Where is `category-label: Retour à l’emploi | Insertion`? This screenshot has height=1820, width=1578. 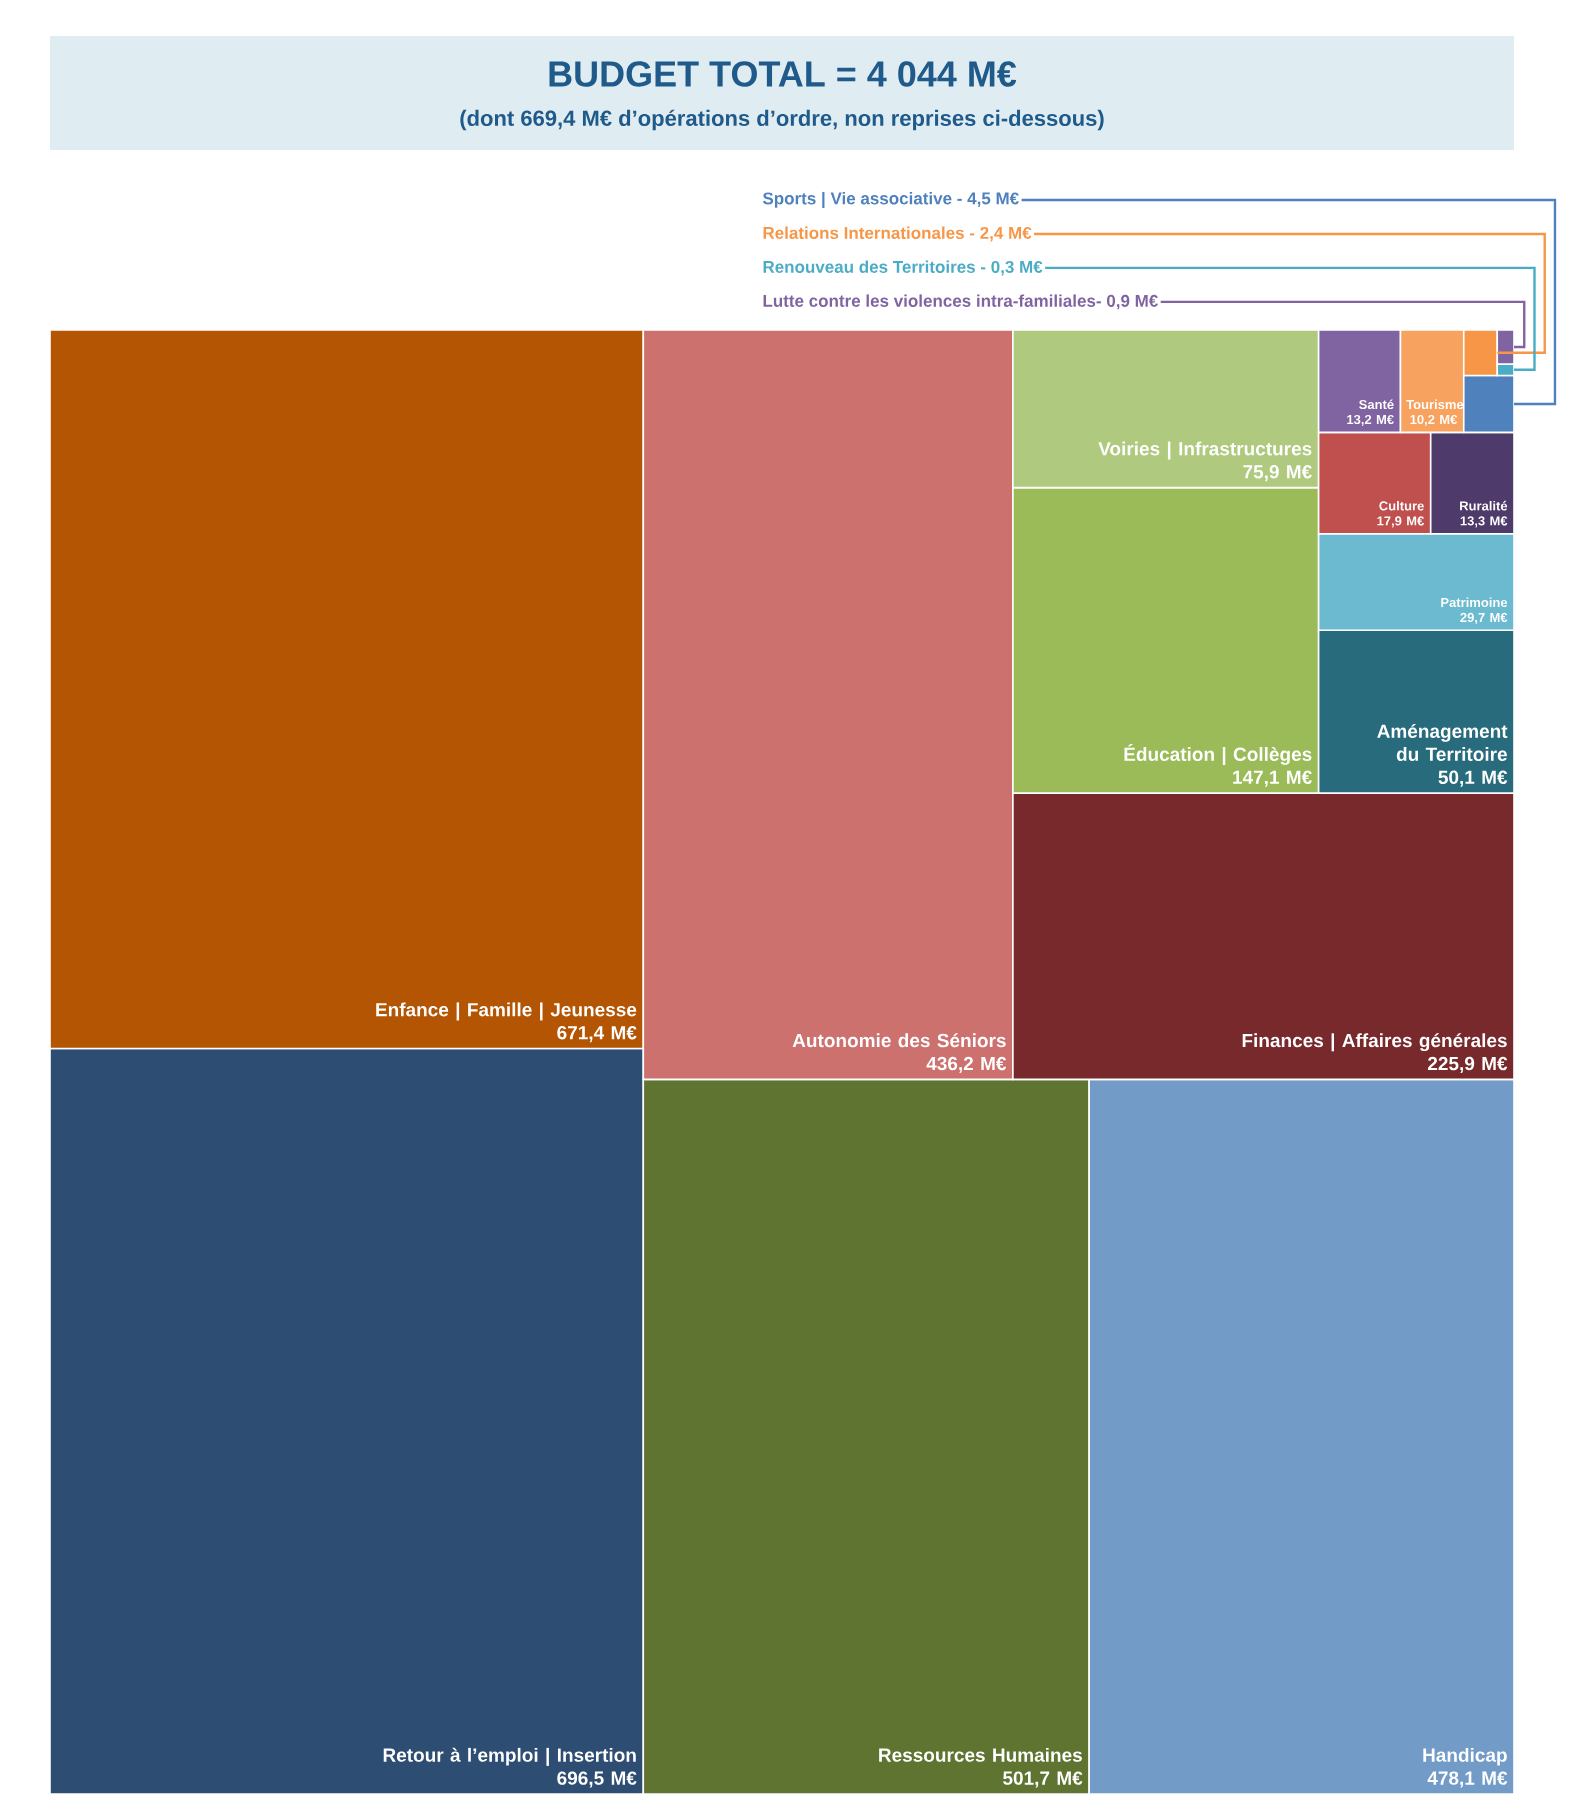 category-label: Retour à l’emploi | Insertion is located at coordinates (509, 1756).